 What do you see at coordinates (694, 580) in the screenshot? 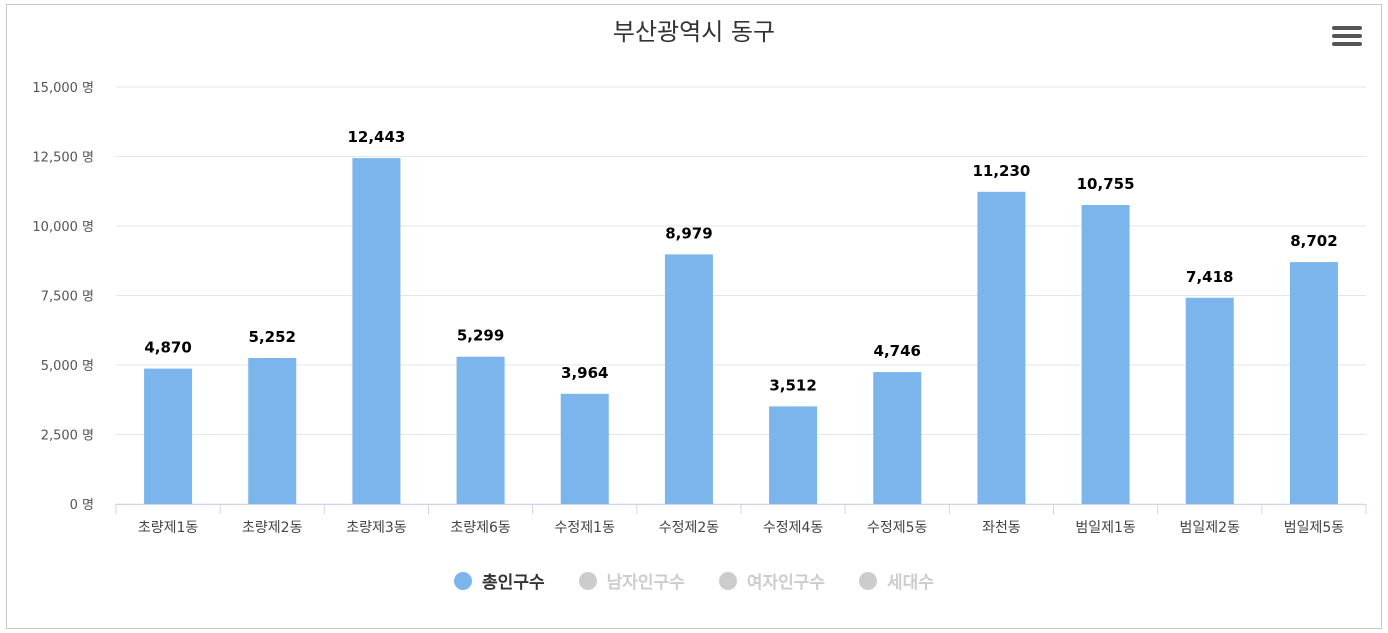
I see `legend: 총인구수 남자인구수 여자인구수 세대수` at bounding box center [694, 580].